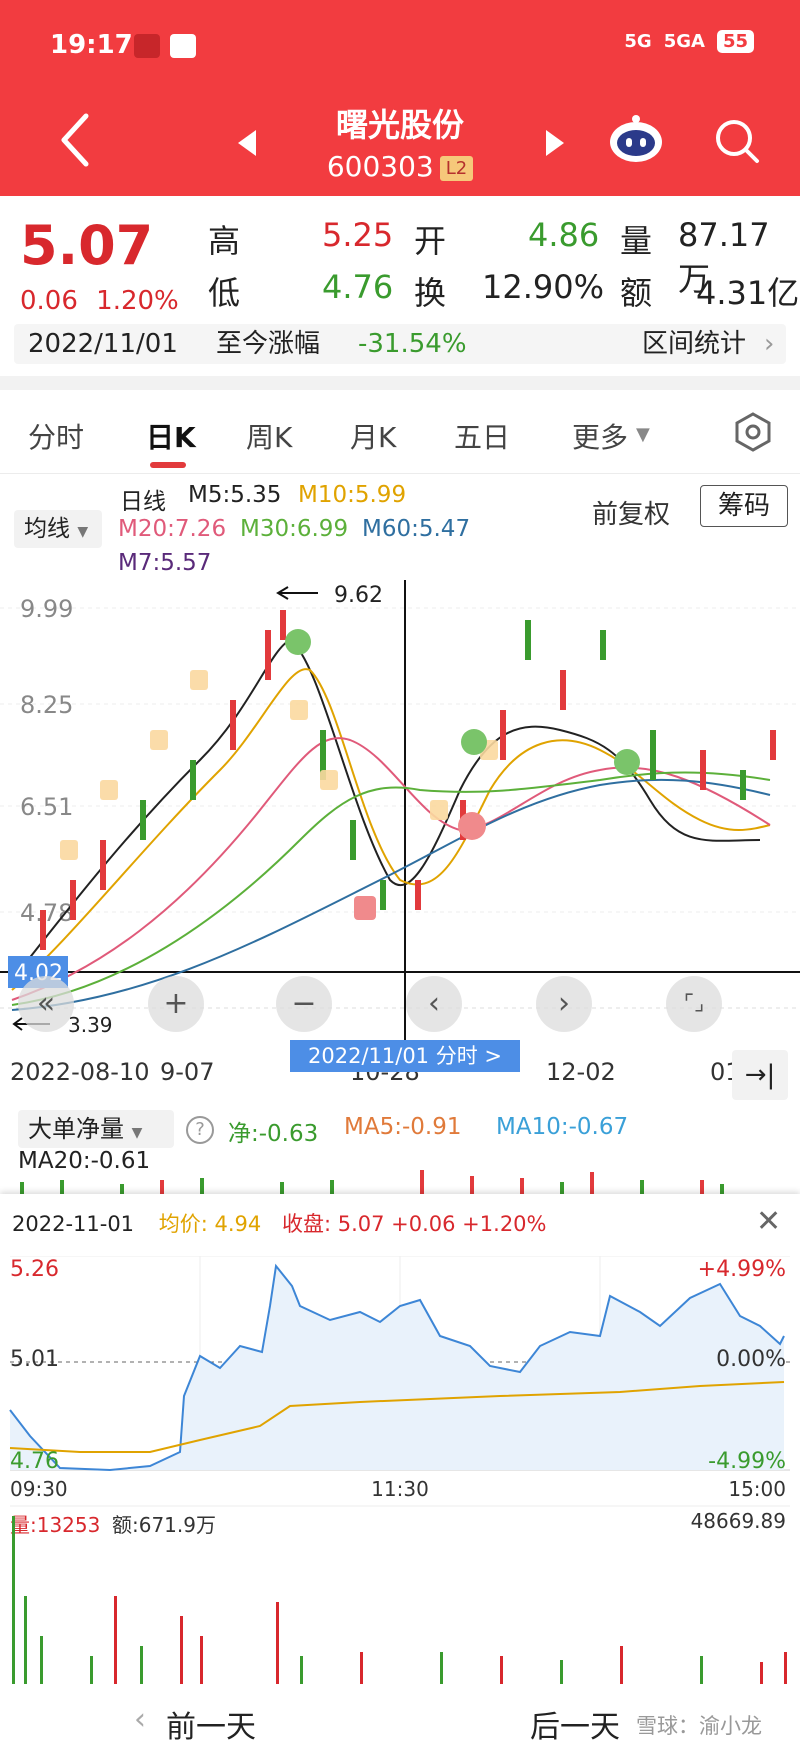  I want to click on close-label: 收盘:, so click(306, 1224).